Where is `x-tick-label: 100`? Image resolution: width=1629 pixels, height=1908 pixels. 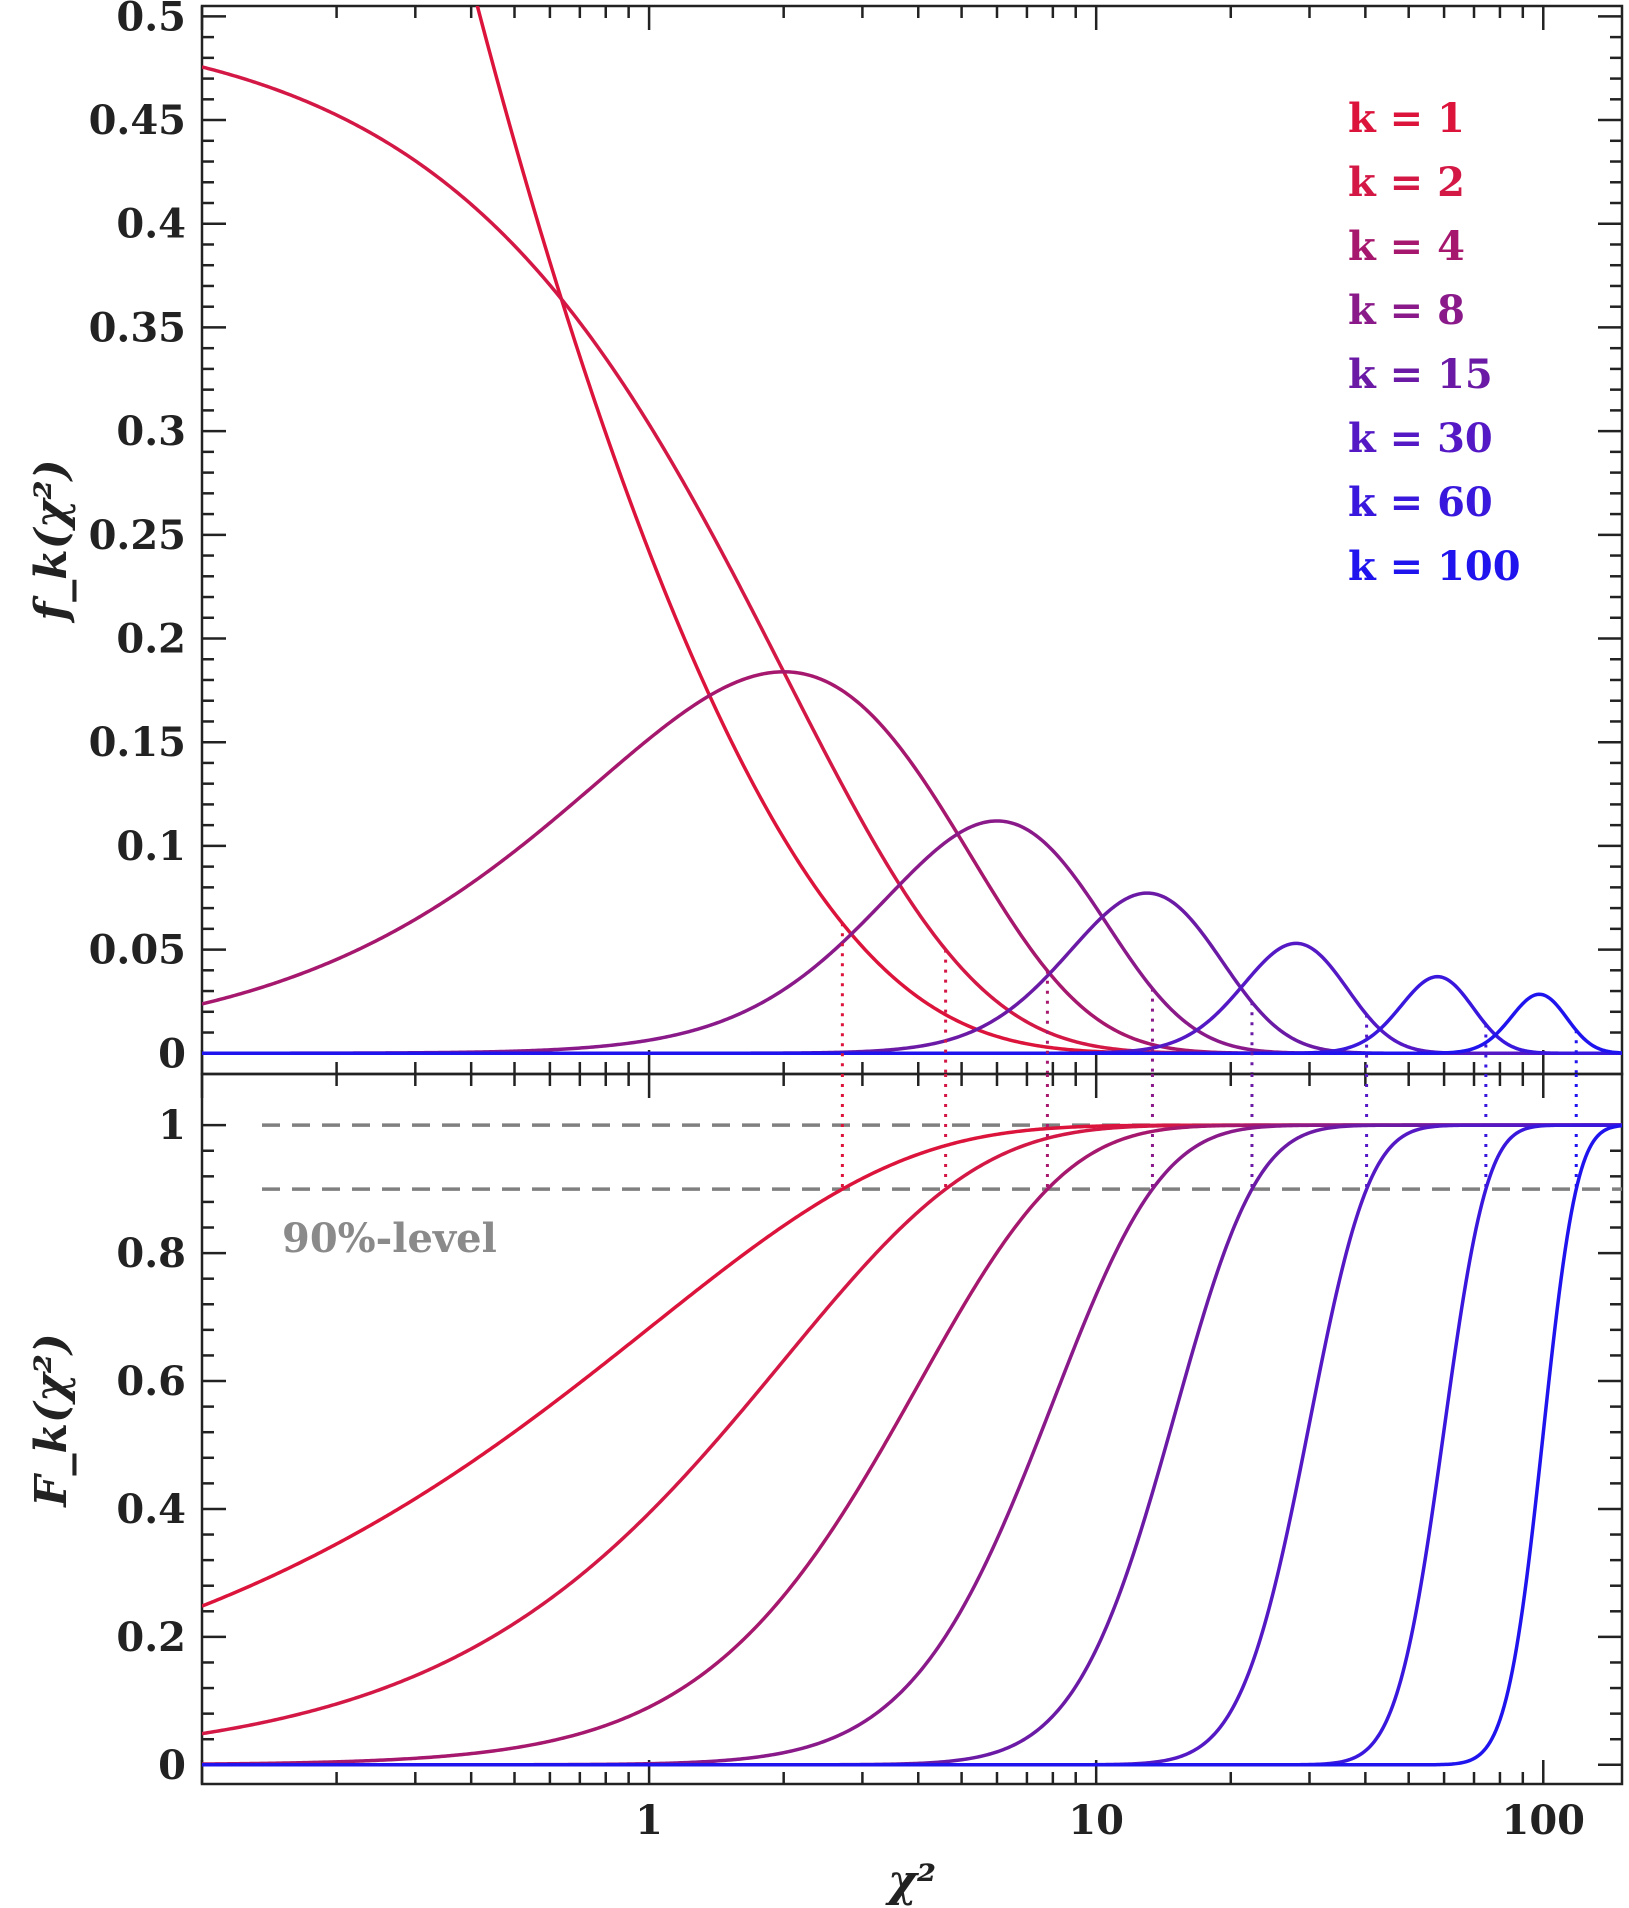
x-tick-label: 100 is located at coordinates (1544, 1820).